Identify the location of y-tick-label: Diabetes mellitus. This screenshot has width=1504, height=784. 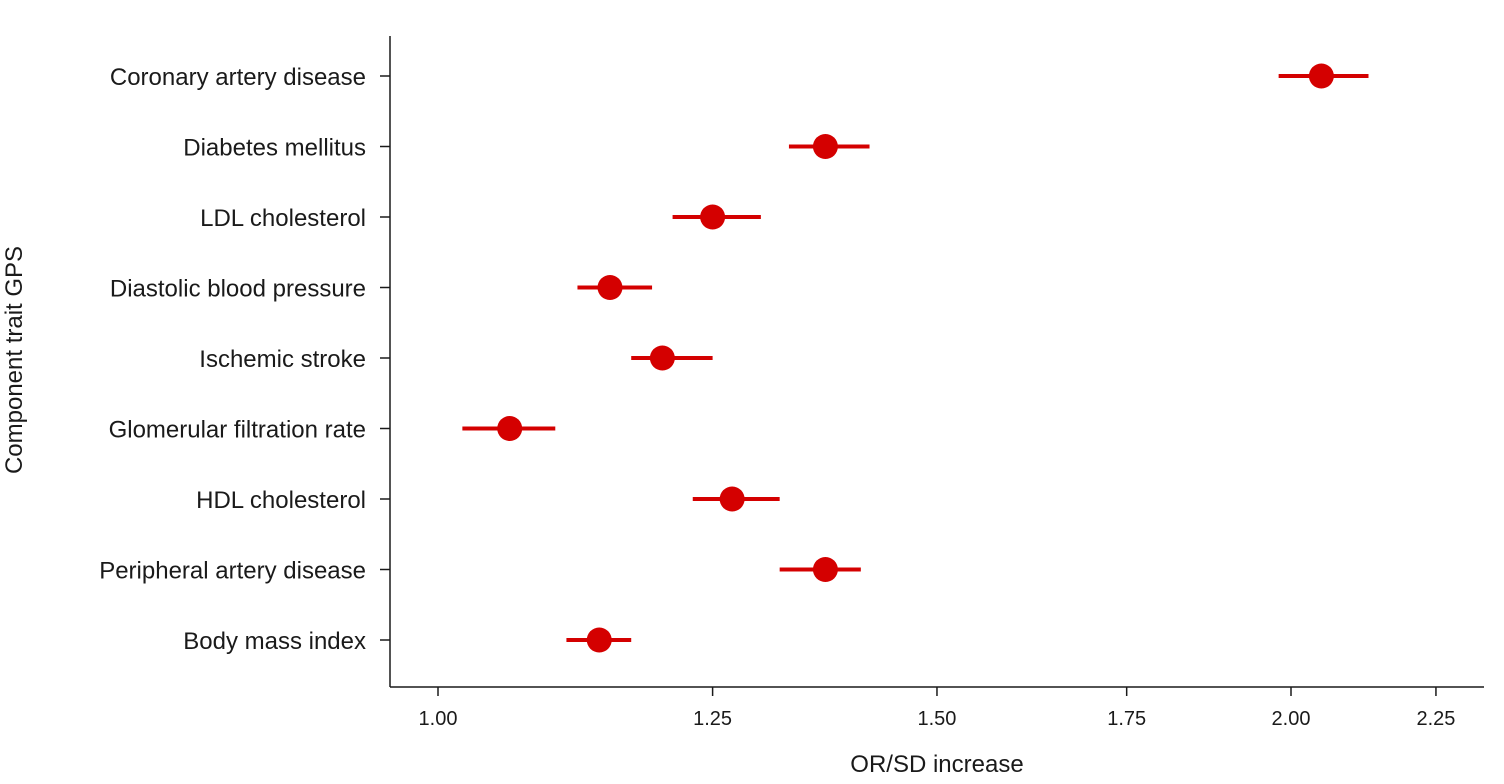
(274, 148).